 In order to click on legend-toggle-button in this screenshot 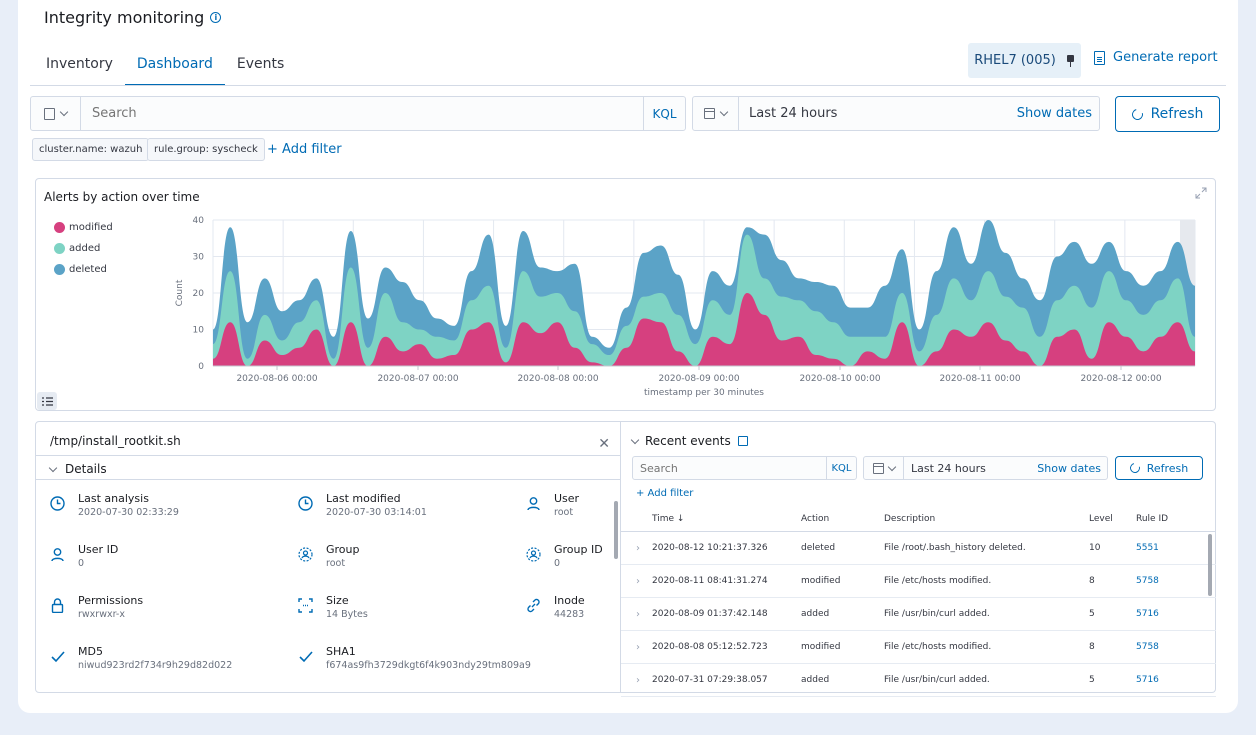, I will do `click(47, 401)`.